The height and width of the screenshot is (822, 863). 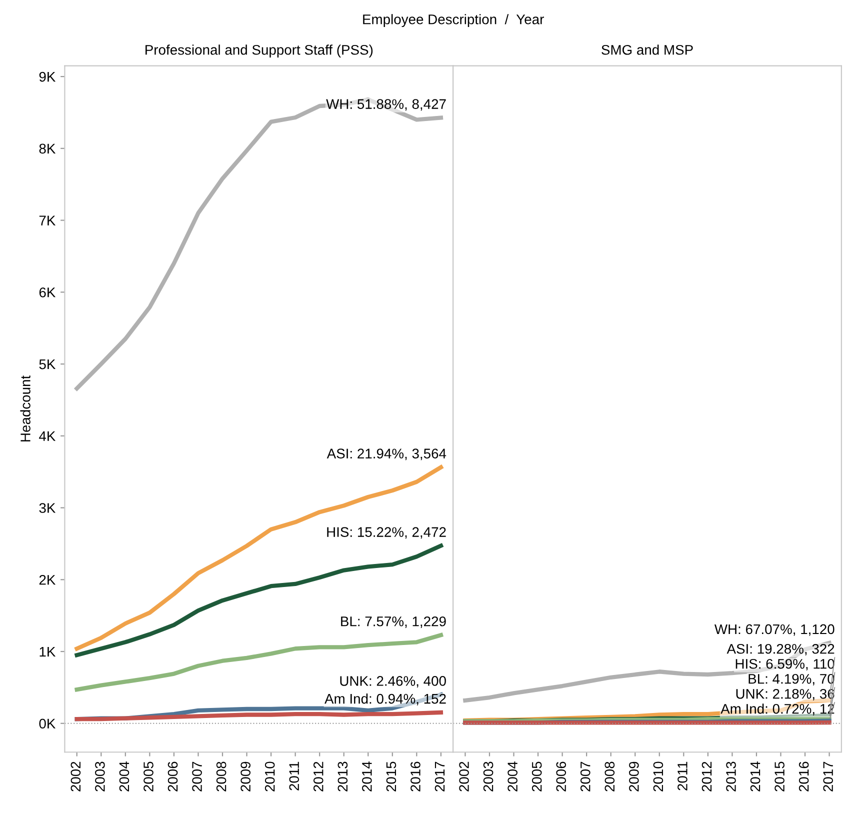 I want to click on annotation: HIS: 15.22%, 2,472, so click(x=386, y=533).